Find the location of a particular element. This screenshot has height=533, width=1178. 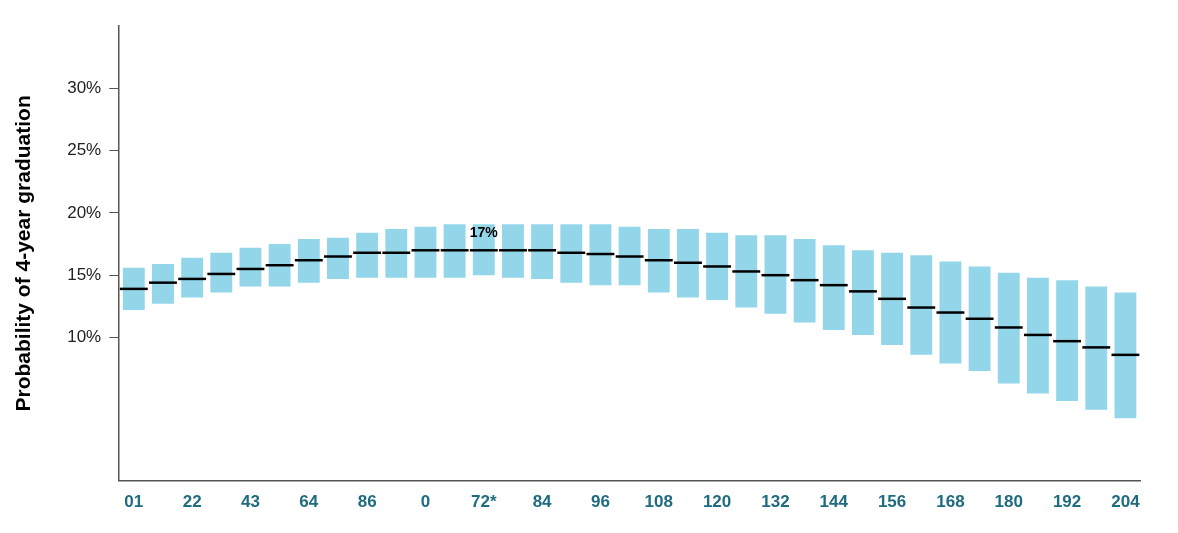

x-tick-label: 84 is located at coordinates (542, 502).